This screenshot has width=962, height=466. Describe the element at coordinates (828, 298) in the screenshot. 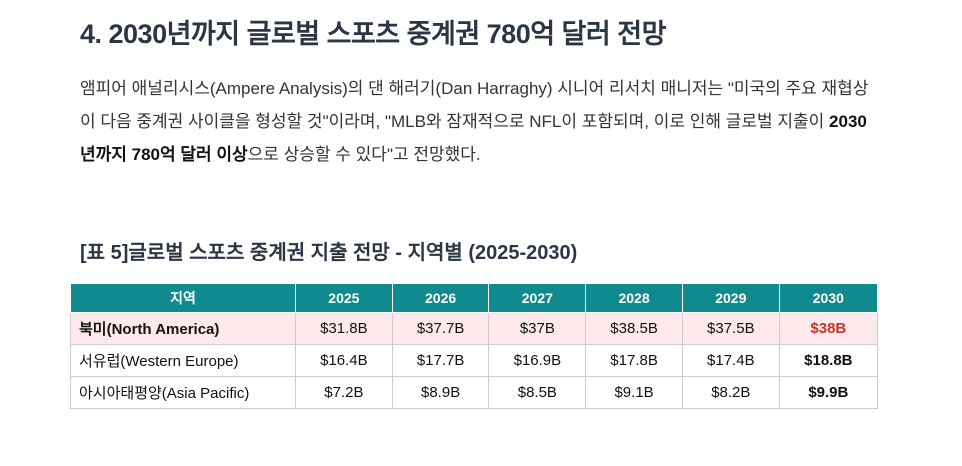

I see `header-cell: 2030` at that location.